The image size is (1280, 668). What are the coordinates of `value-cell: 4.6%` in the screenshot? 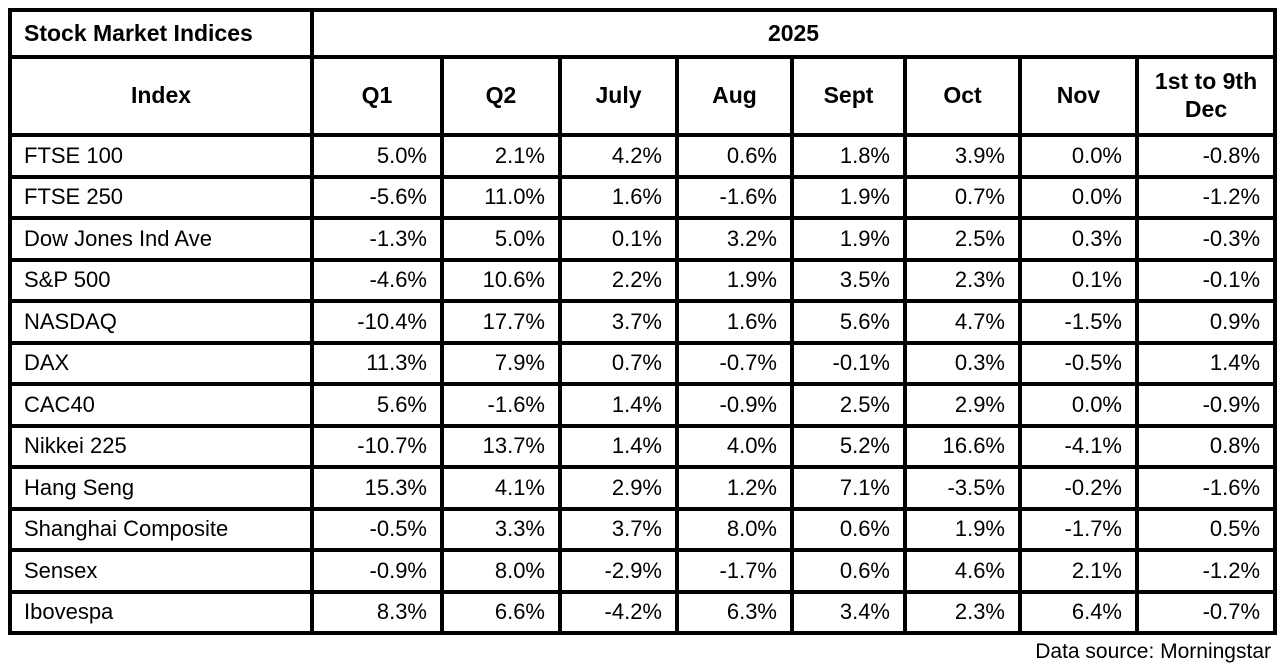 It's located at (962, 571).